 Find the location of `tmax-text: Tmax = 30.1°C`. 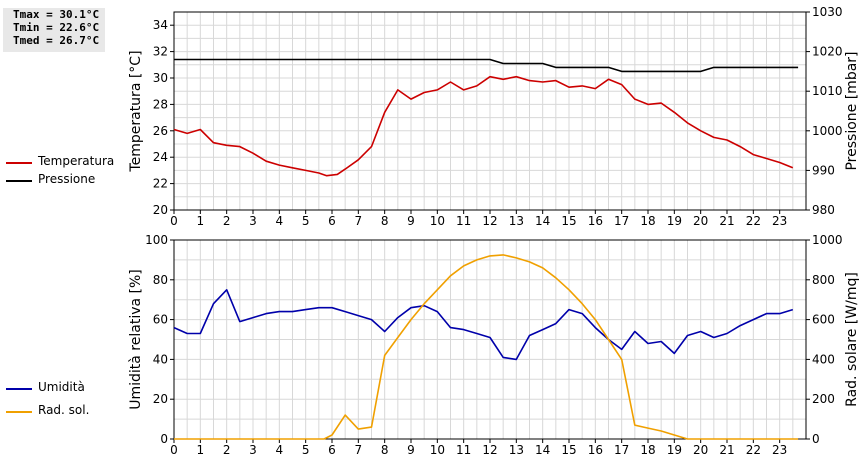

tmax-text: Tmax = 30.1°C is located at coordinates (56, 14).